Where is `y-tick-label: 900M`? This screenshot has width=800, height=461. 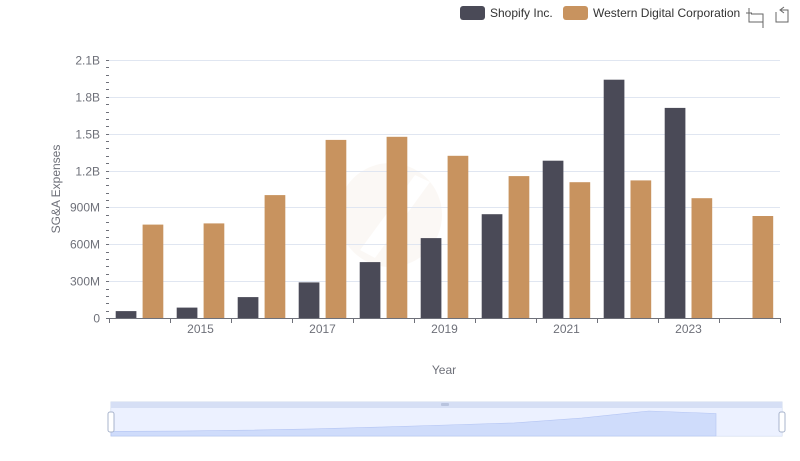 y-tick-label: 900M is located at coordinates (85, 208).